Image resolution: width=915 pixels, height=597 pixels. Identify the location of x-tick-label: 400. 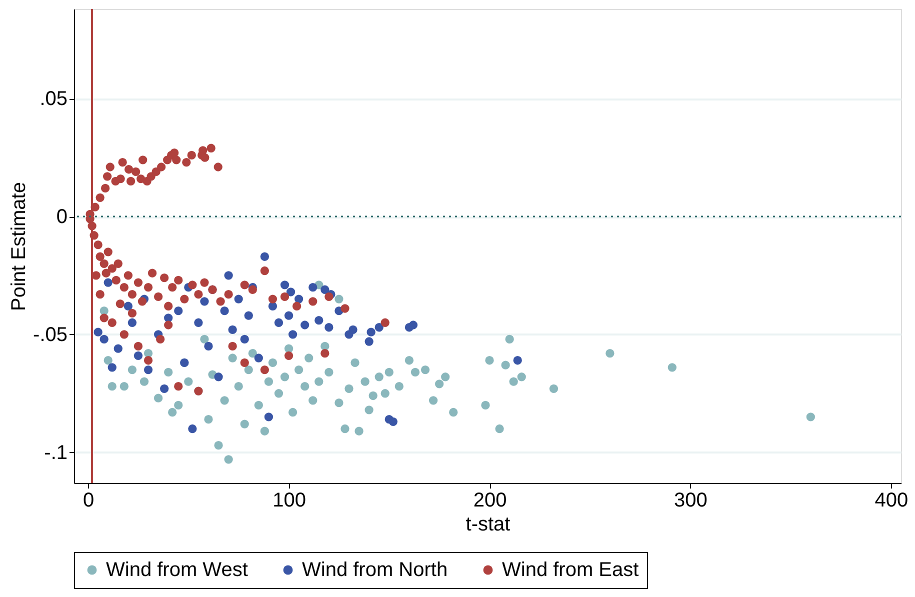
(891, 501).